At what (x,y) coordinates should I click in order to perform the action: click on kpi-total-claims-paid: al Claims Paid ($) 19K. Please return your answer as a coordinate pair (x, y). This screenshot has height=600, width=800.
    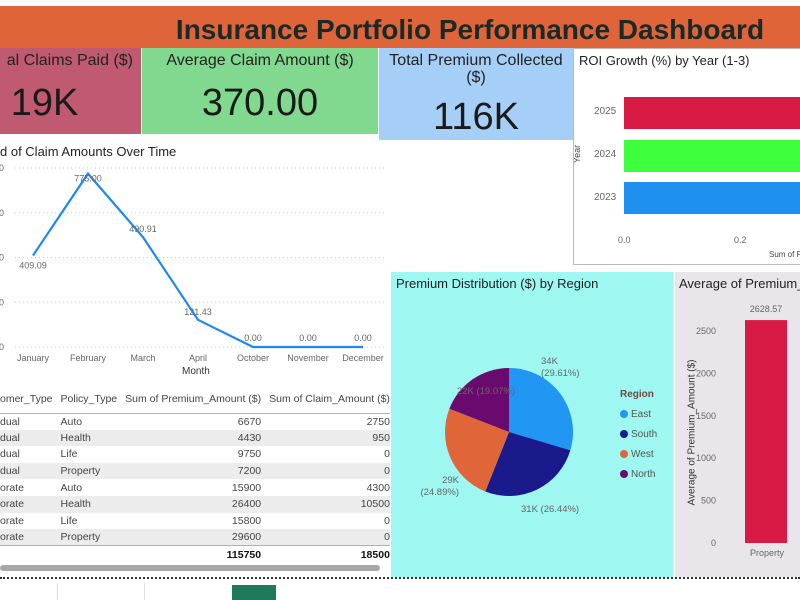
    Looking at the image, I should click on (70, 91).